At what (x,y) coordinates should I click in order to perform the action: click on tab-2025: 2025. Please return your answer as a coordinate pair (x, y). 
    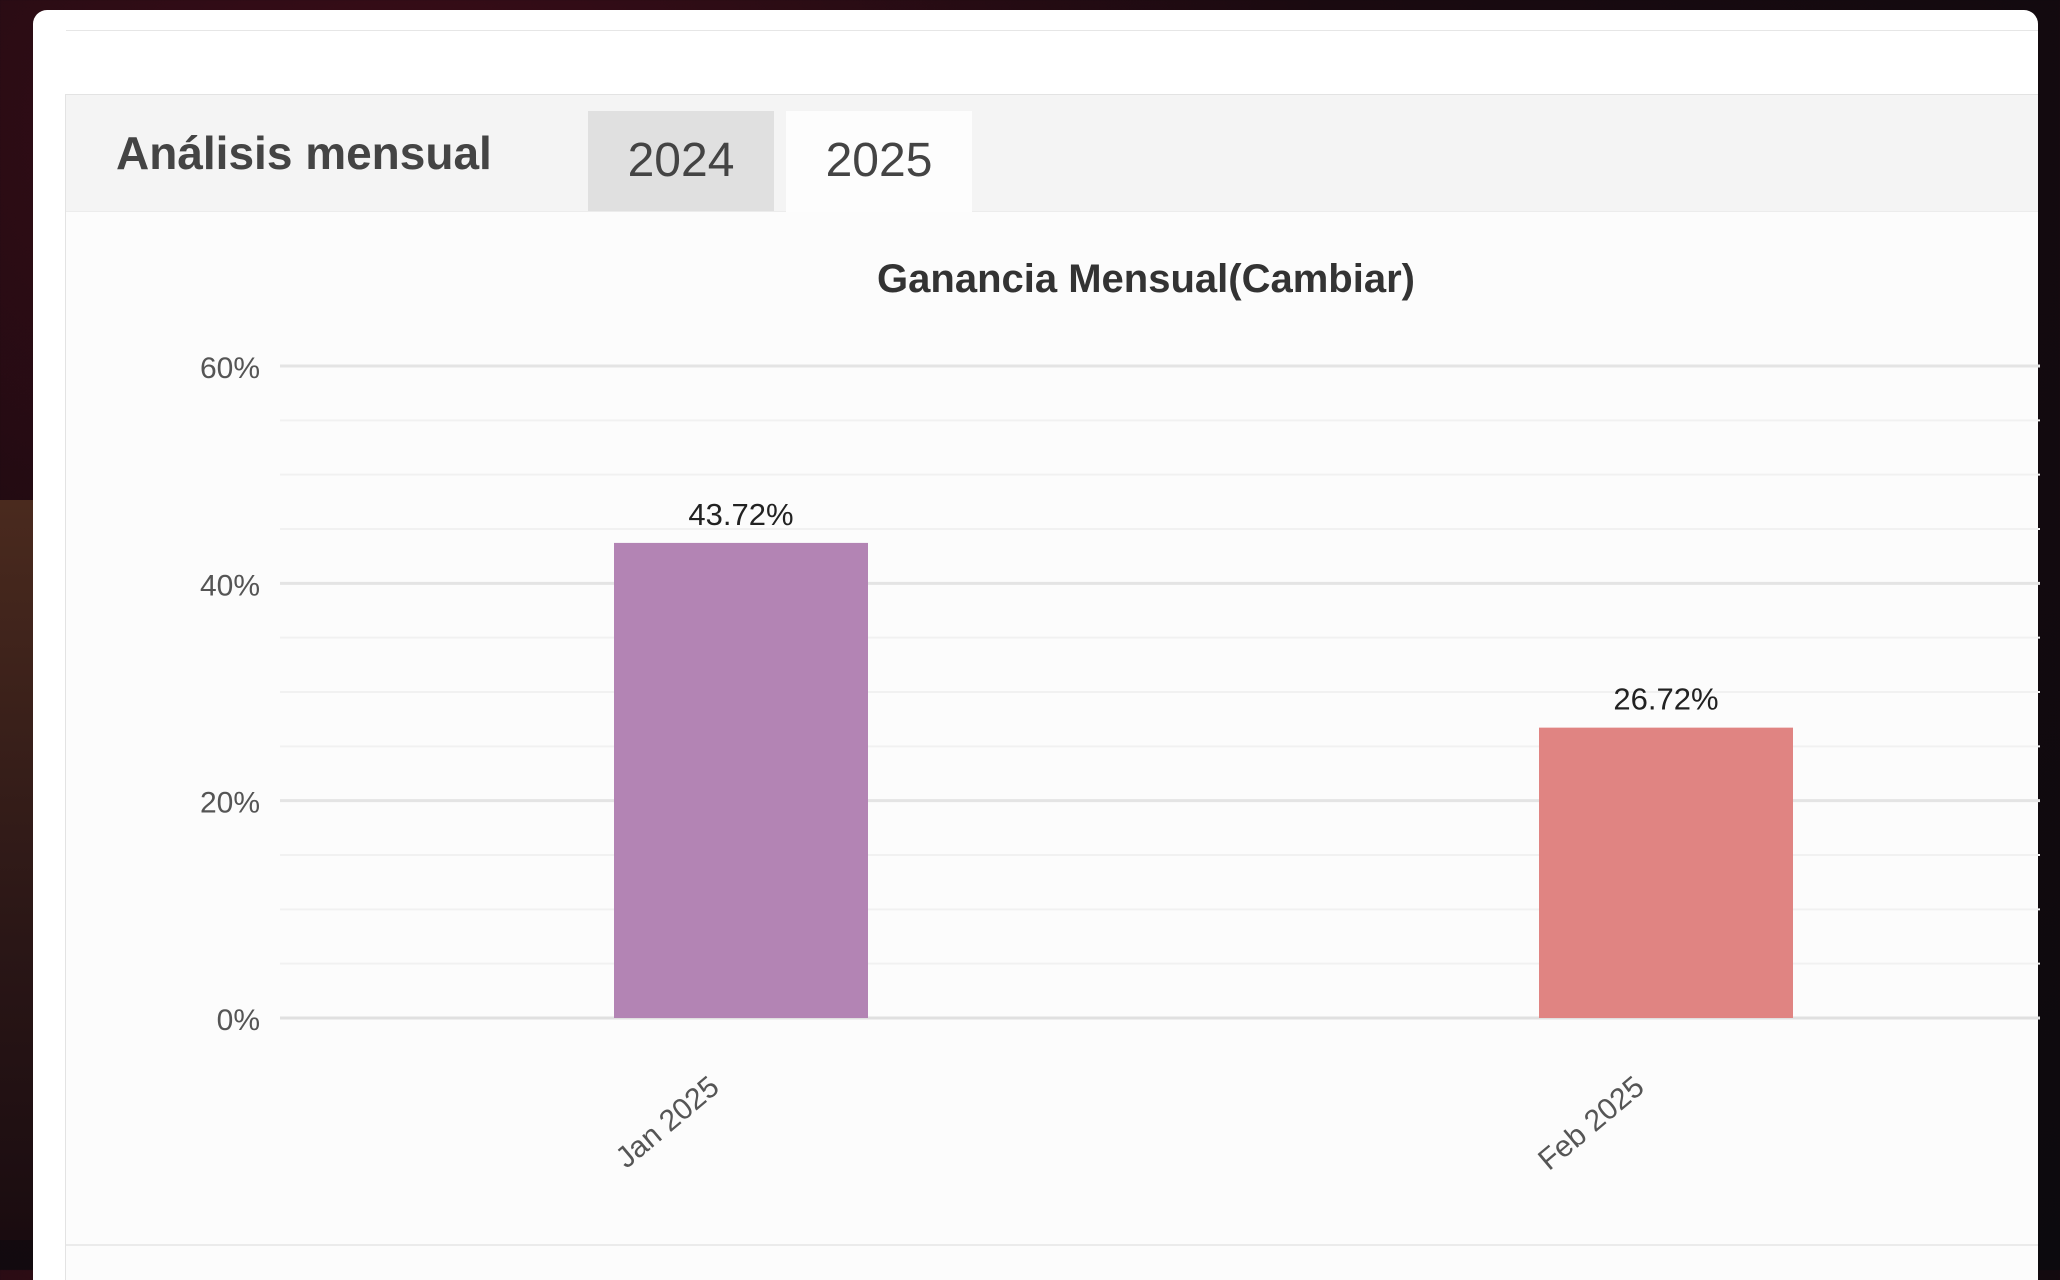
    Looking at the image, I should click on (879, 161).